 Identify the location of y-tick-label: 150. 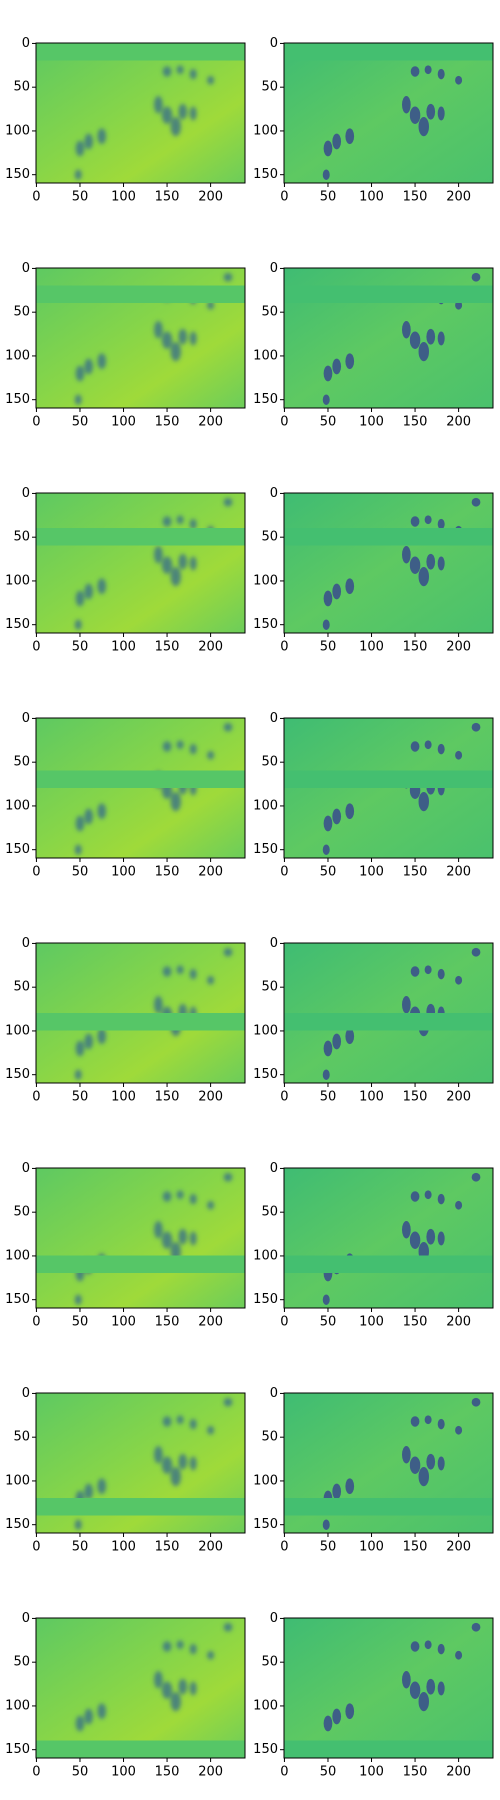
(265, 399).